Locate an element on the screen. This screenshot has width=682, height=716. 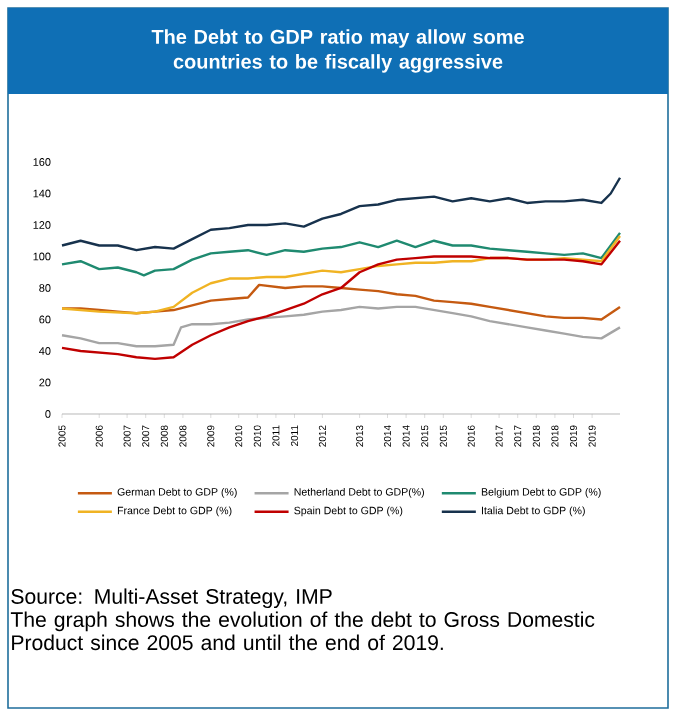
chart-title: The Debt to GDP ratio may allow some countries to be fiscally aggressive is located at coordinates (337, 51).